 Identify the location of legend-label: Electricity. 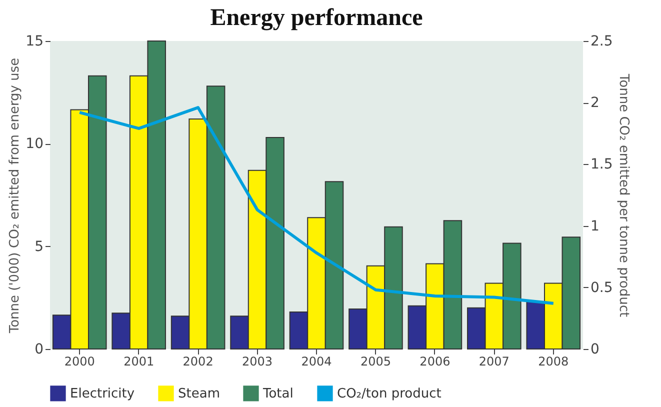
(102, 394).